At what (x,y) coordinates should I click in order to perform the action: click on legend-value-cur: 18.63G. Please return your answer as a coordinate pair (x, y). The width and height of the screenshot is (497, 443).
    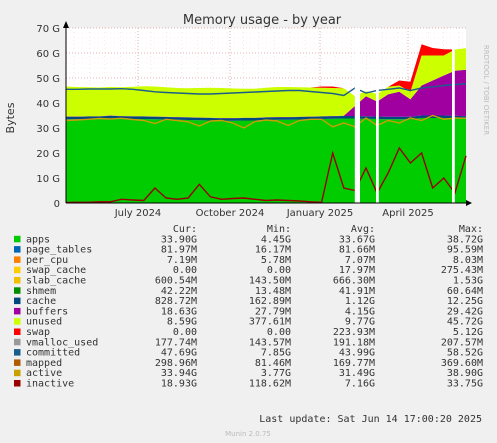
    Looking at the image, I should click on (179, 311).